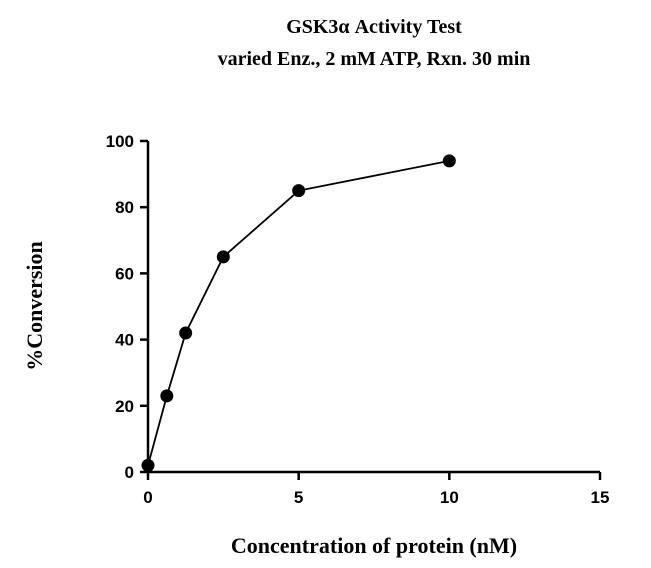 The image size is (651, 568). I want to click on x-tick-label: 15, so click(600, 497).